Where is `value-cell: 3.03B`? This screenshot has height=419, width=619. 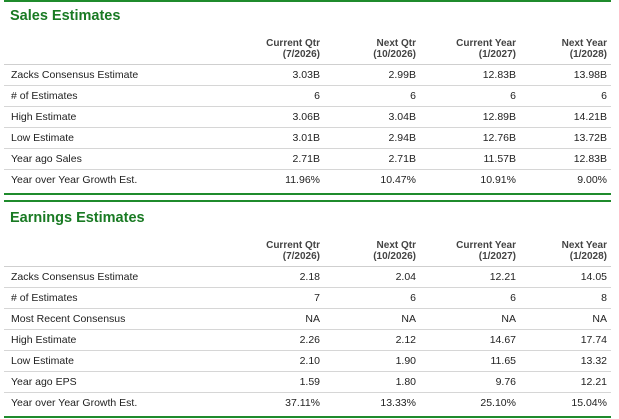
value-cell: 3.03B is located at coordinates (280, 75).